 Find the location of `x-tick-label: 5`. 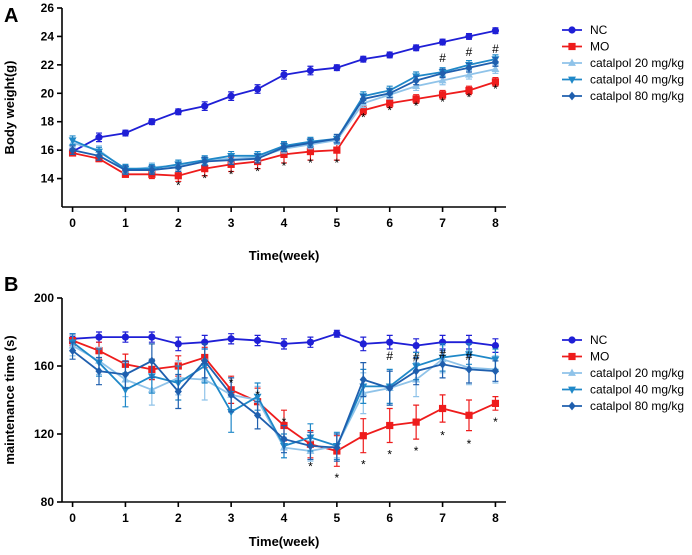

x-tick-label: 5 is located at coordinates (337, 518).